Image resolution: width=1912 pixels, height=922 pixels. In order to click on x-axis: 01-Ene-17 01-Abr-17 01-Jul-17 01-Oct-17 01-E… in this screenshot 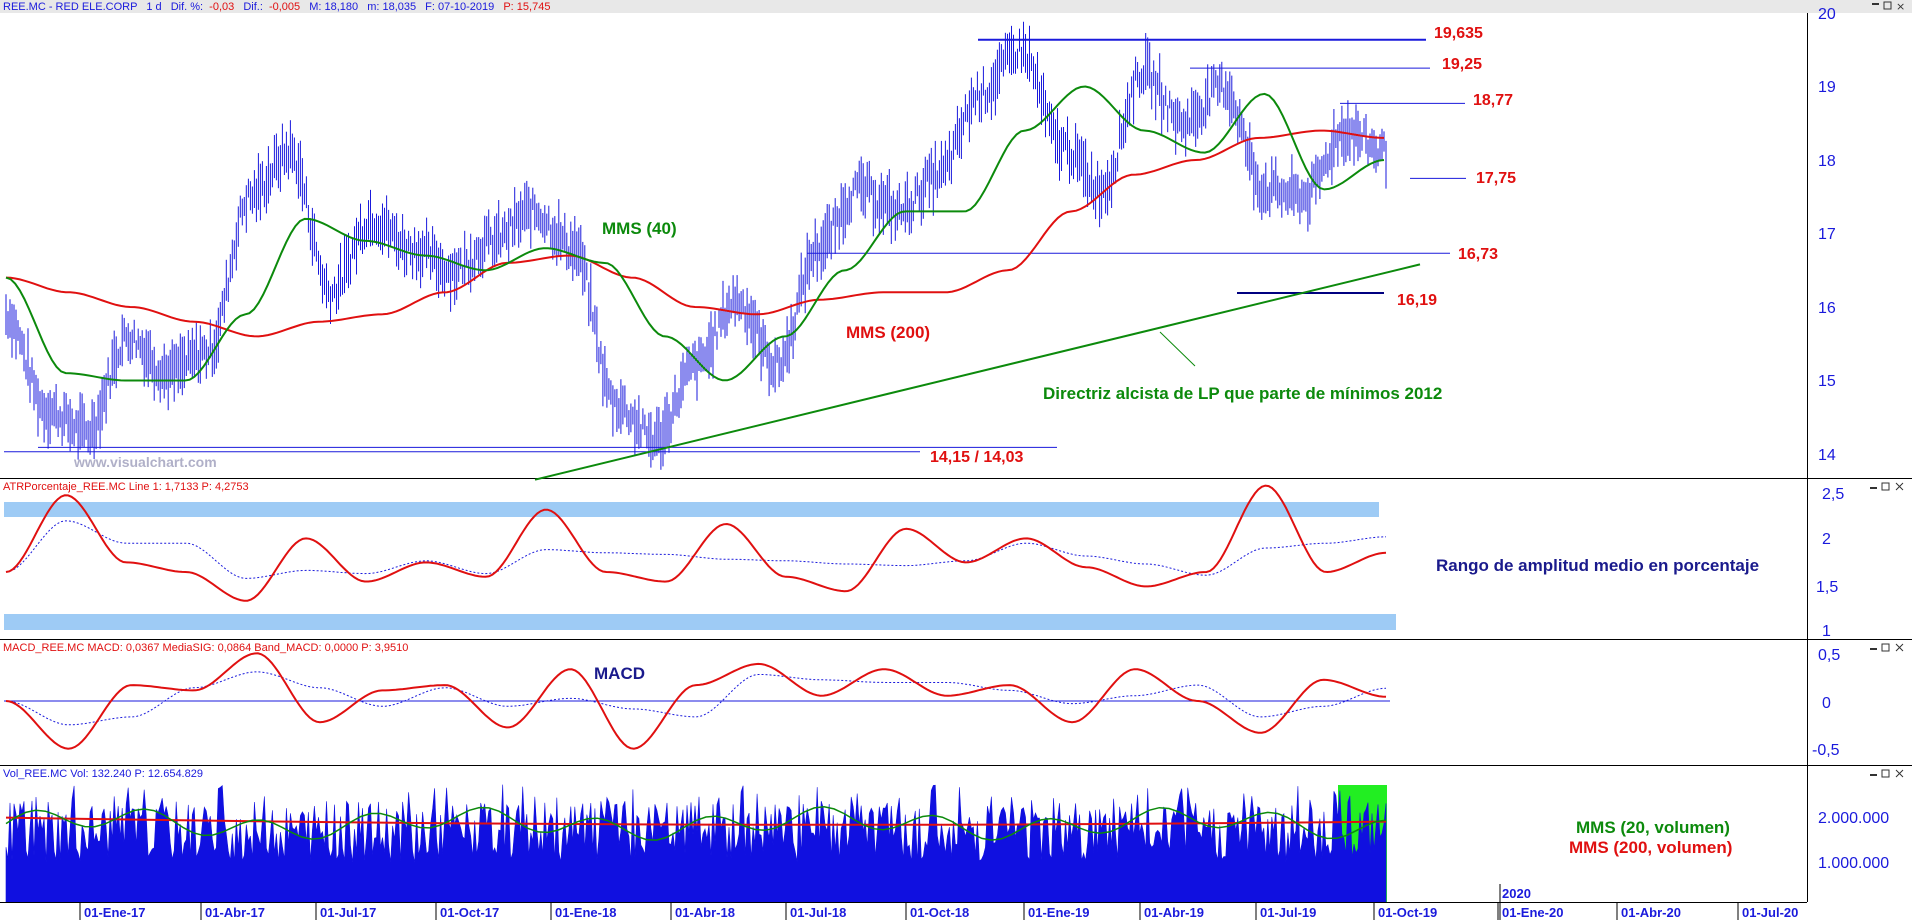, I will do `click(903, 902)`.